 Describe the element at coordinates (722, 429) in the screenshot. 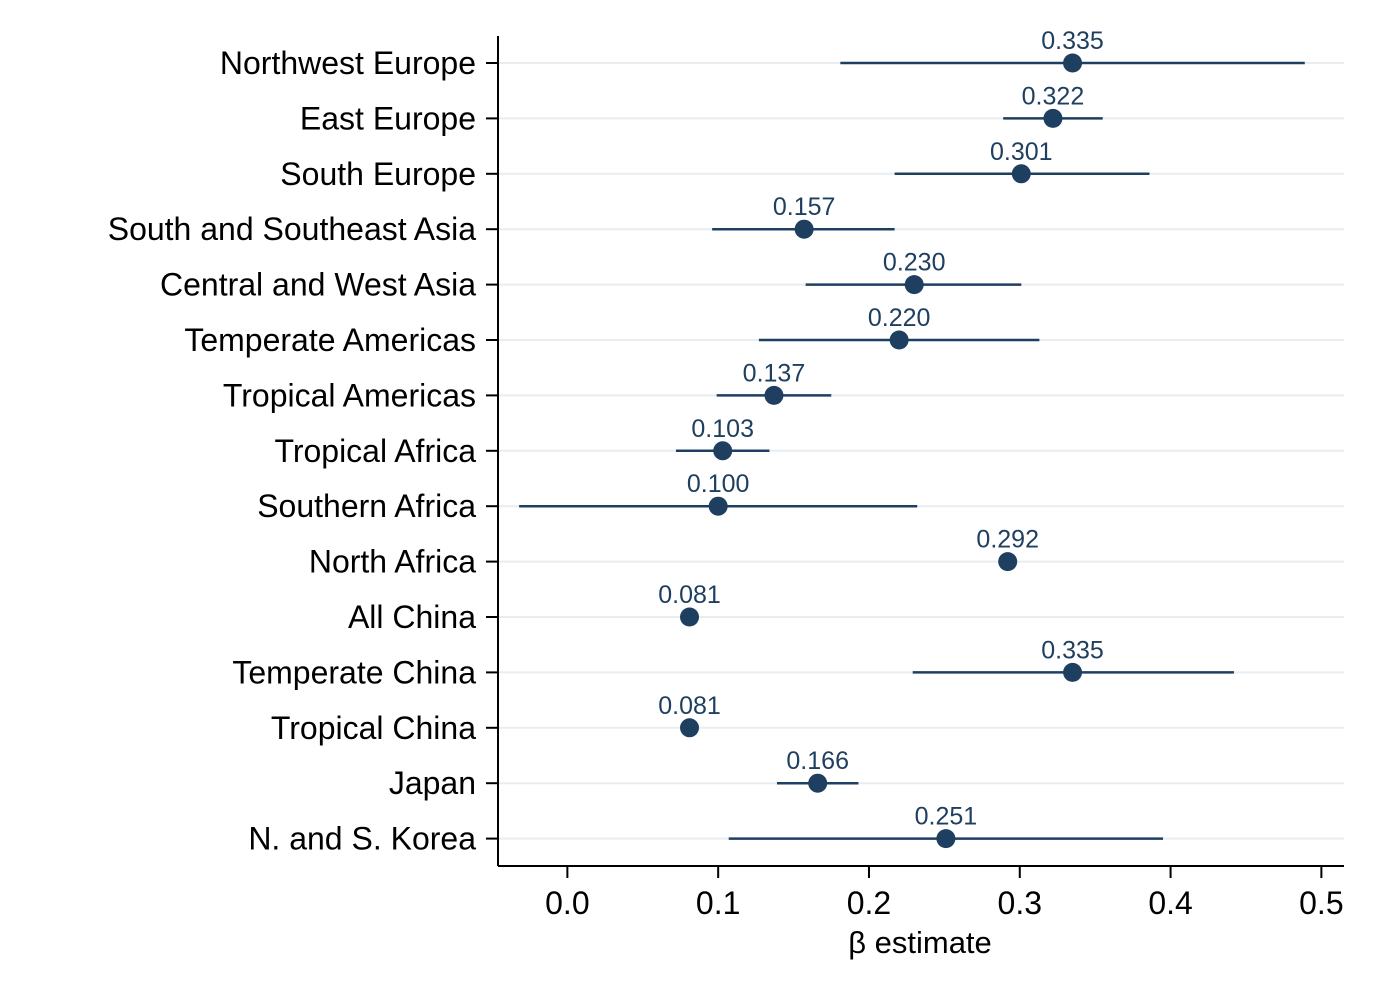

I see `value-label: 0.103` at that location.